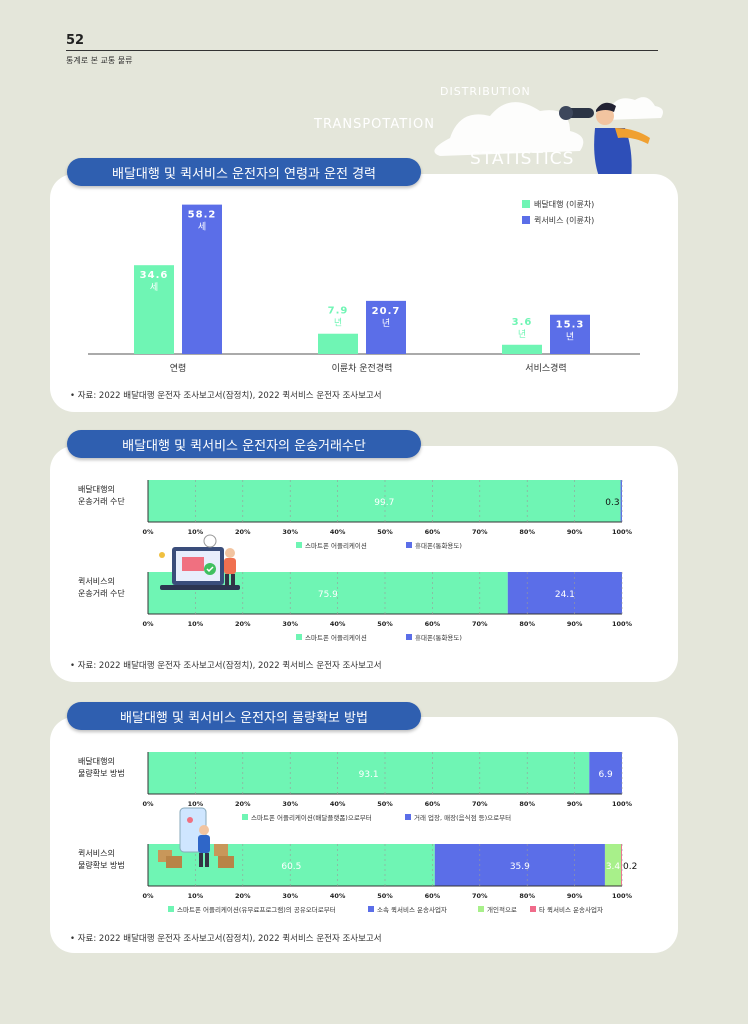  I want to click on deco-word-transpotation: TRANSPOTATION, so click(374, 124).